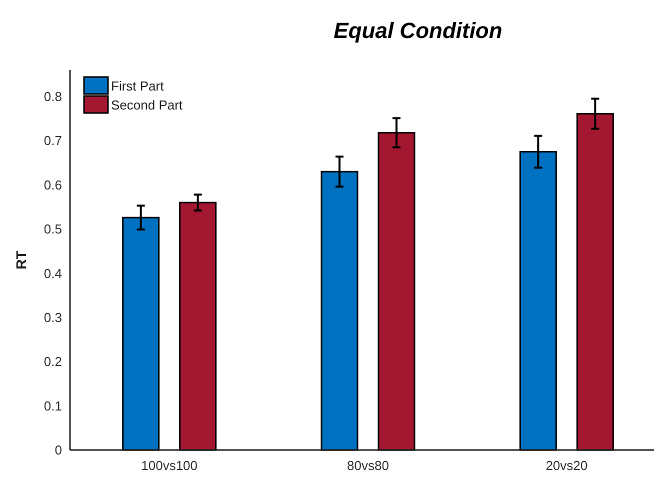 The height and width of the screenshot is (486, 662). I want to click on legend-label: First Part, so click(137, 86).